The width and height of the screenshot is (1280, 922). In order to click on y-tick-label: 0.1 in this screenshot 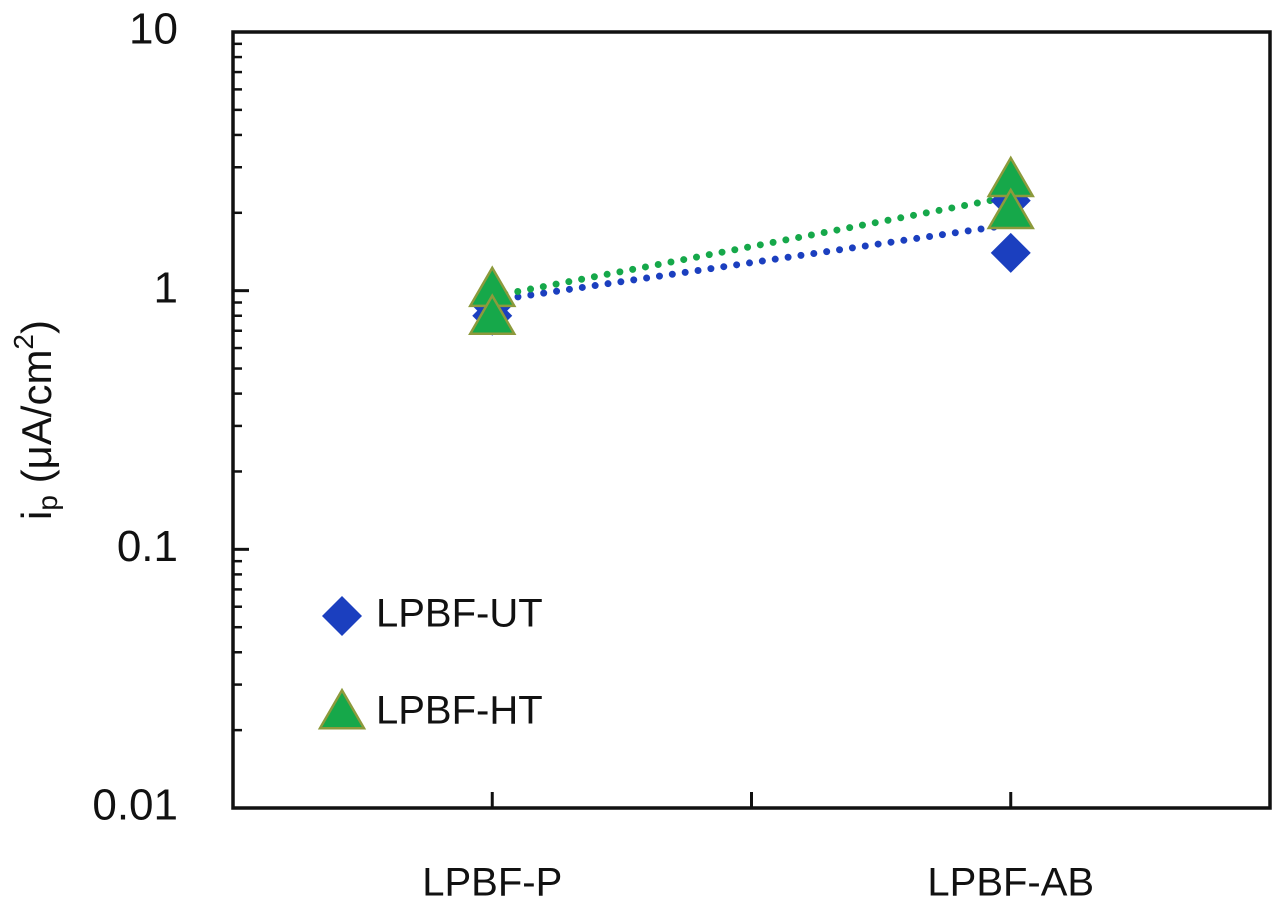, I will do `click(147, 546)`.